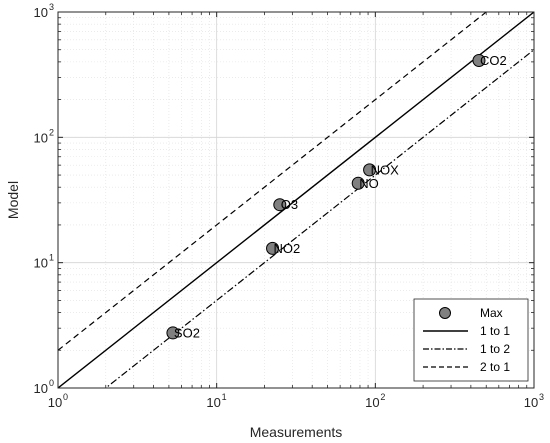 The image size is (550, 443). I want to click on data-point-no2, so click(273, 248).